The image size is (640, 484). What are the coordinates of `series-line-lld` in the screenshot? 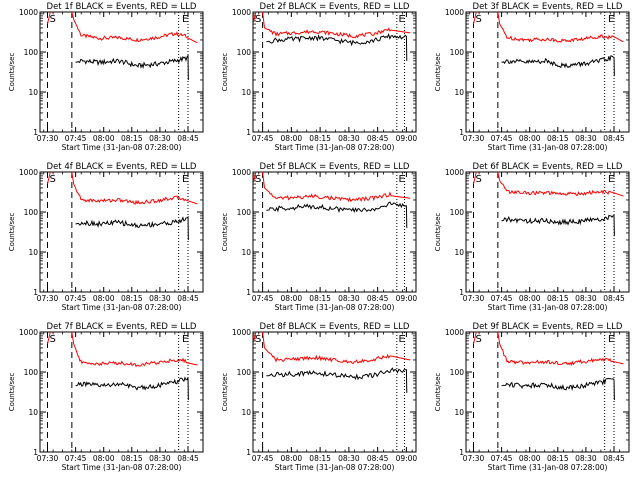 It's located at (561, 188).